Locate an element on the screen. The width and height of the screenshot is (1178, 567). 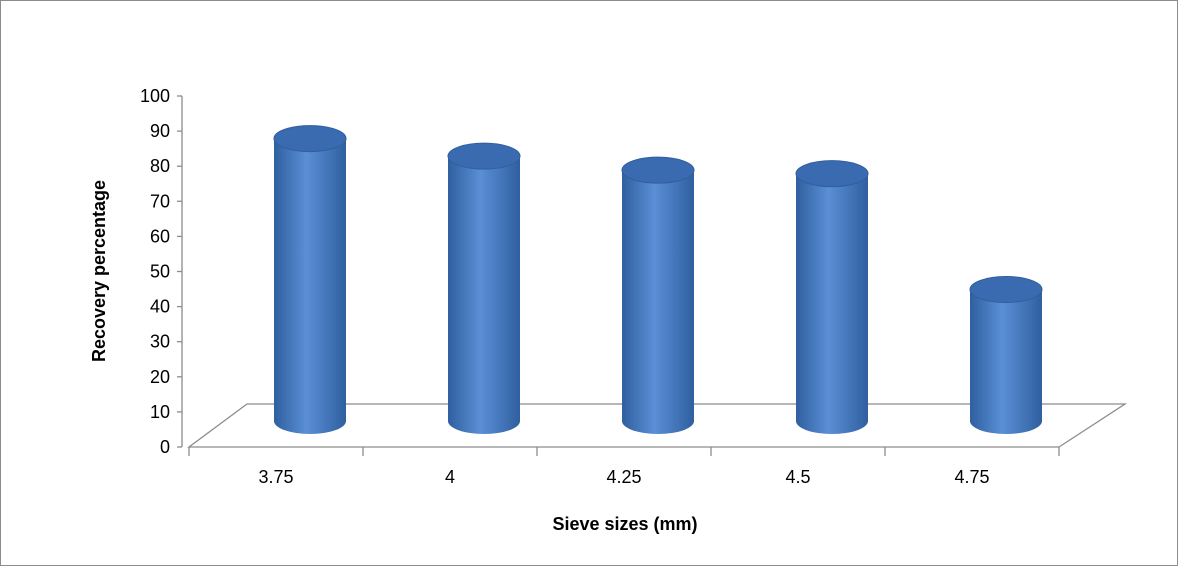
y-tick-label: 20 is located at coordinates (160, 377).